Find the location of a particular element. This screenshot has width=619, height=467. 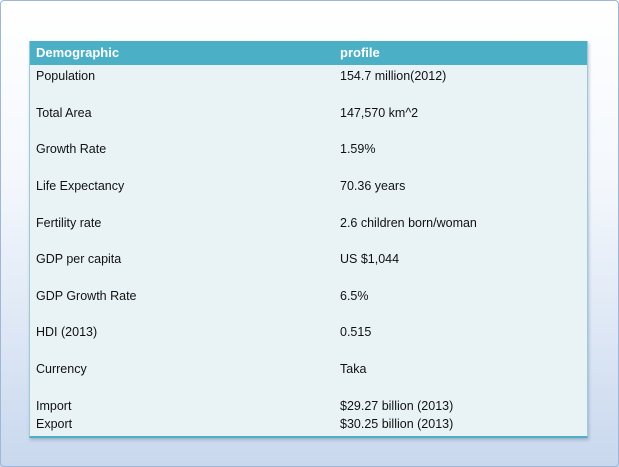

row-value: Taka is located at coordinates (353, 369).